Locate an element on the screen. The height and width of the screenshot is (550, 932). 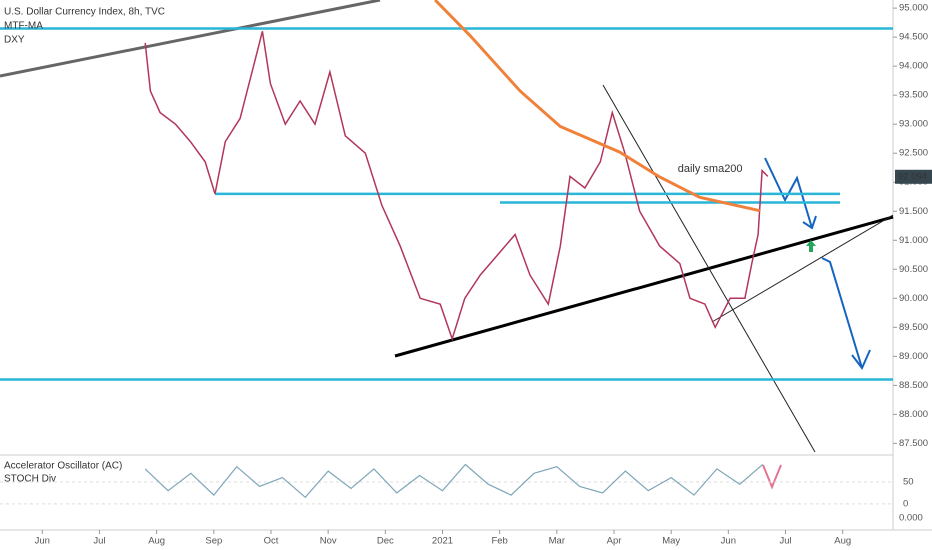
y-tick-label: 95.000 is located at coordinates (913, 8).